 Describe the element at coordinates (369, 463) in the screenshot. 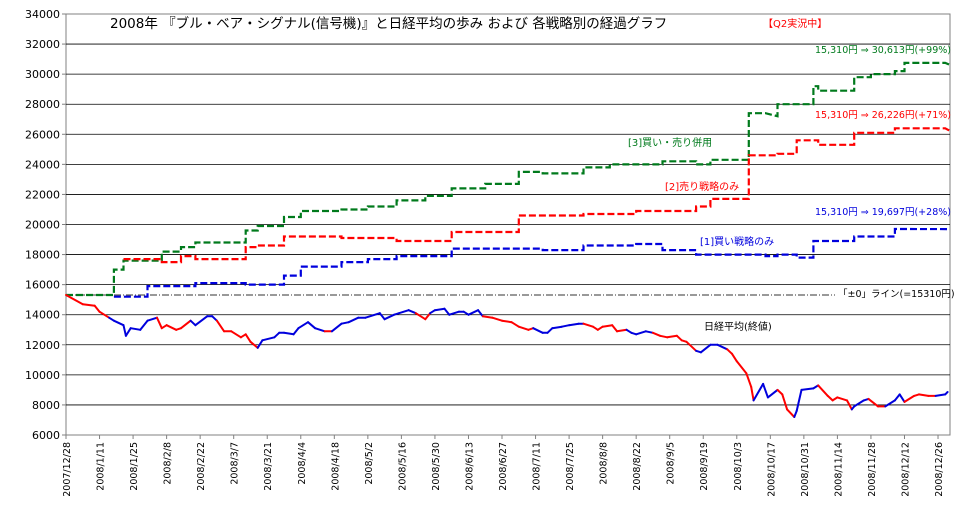

I see `x-tick-label: 2008/5/2` at that location.